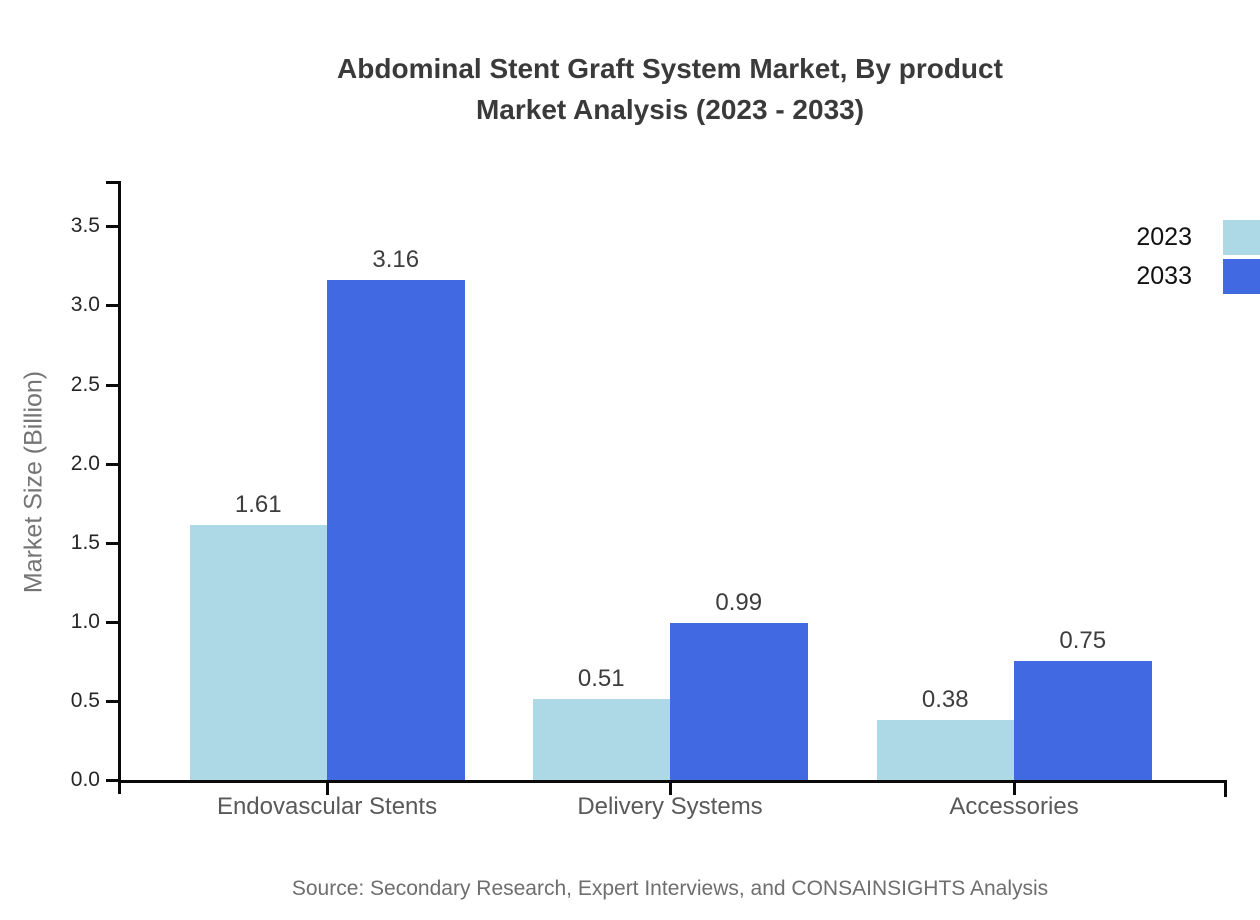  What do you see at coordinates (945, 699) in the screenshot?
I see `bar-value-label: 0.38` at bounding box center [945, 699].